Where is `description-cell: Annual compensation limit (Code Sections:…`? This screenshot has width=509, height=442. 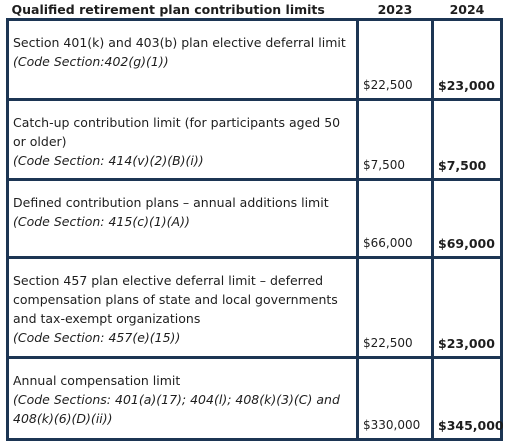
description-cell: Annual compensation limit (Code Sections:… is located at coordinates (182, 398).